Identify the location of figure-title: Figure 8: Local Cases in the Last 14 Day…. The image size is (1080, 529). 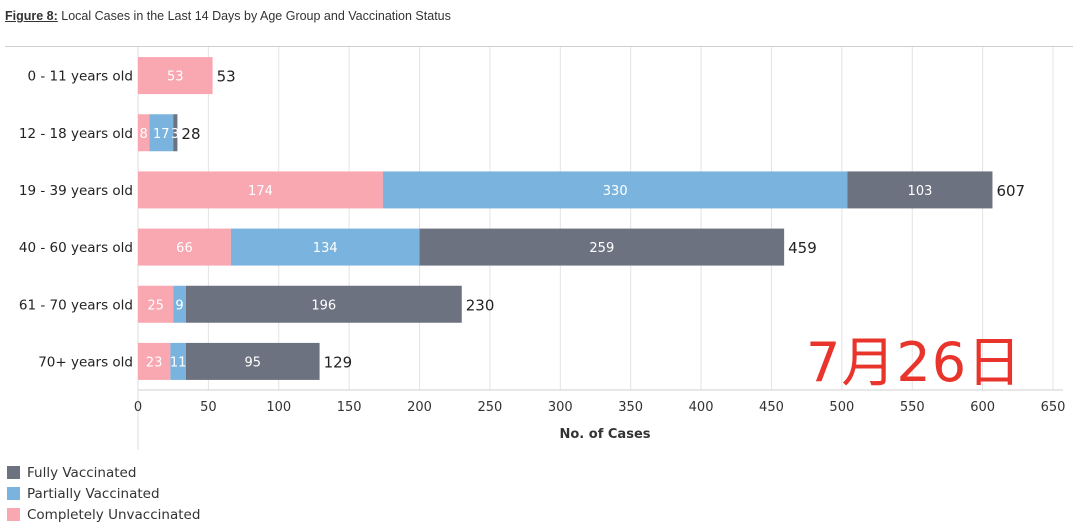
(228, 16).